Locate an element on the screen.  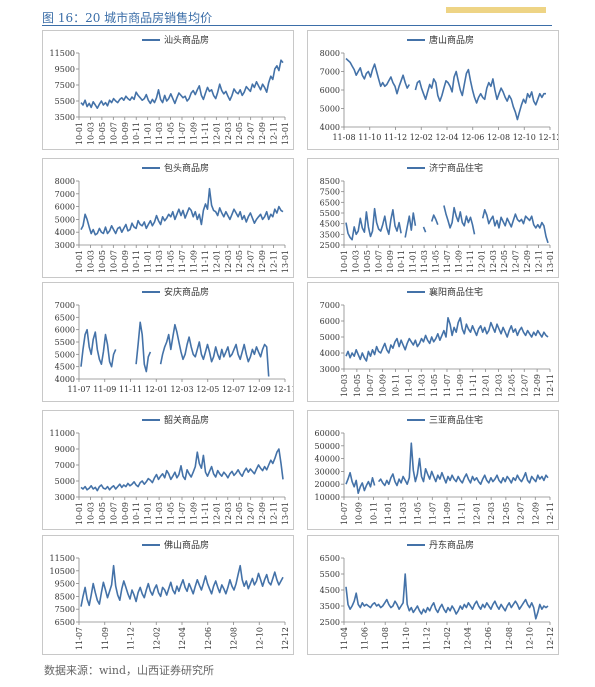
legend-label: 三亚商品住宅 is located at coordinates (456, 420).